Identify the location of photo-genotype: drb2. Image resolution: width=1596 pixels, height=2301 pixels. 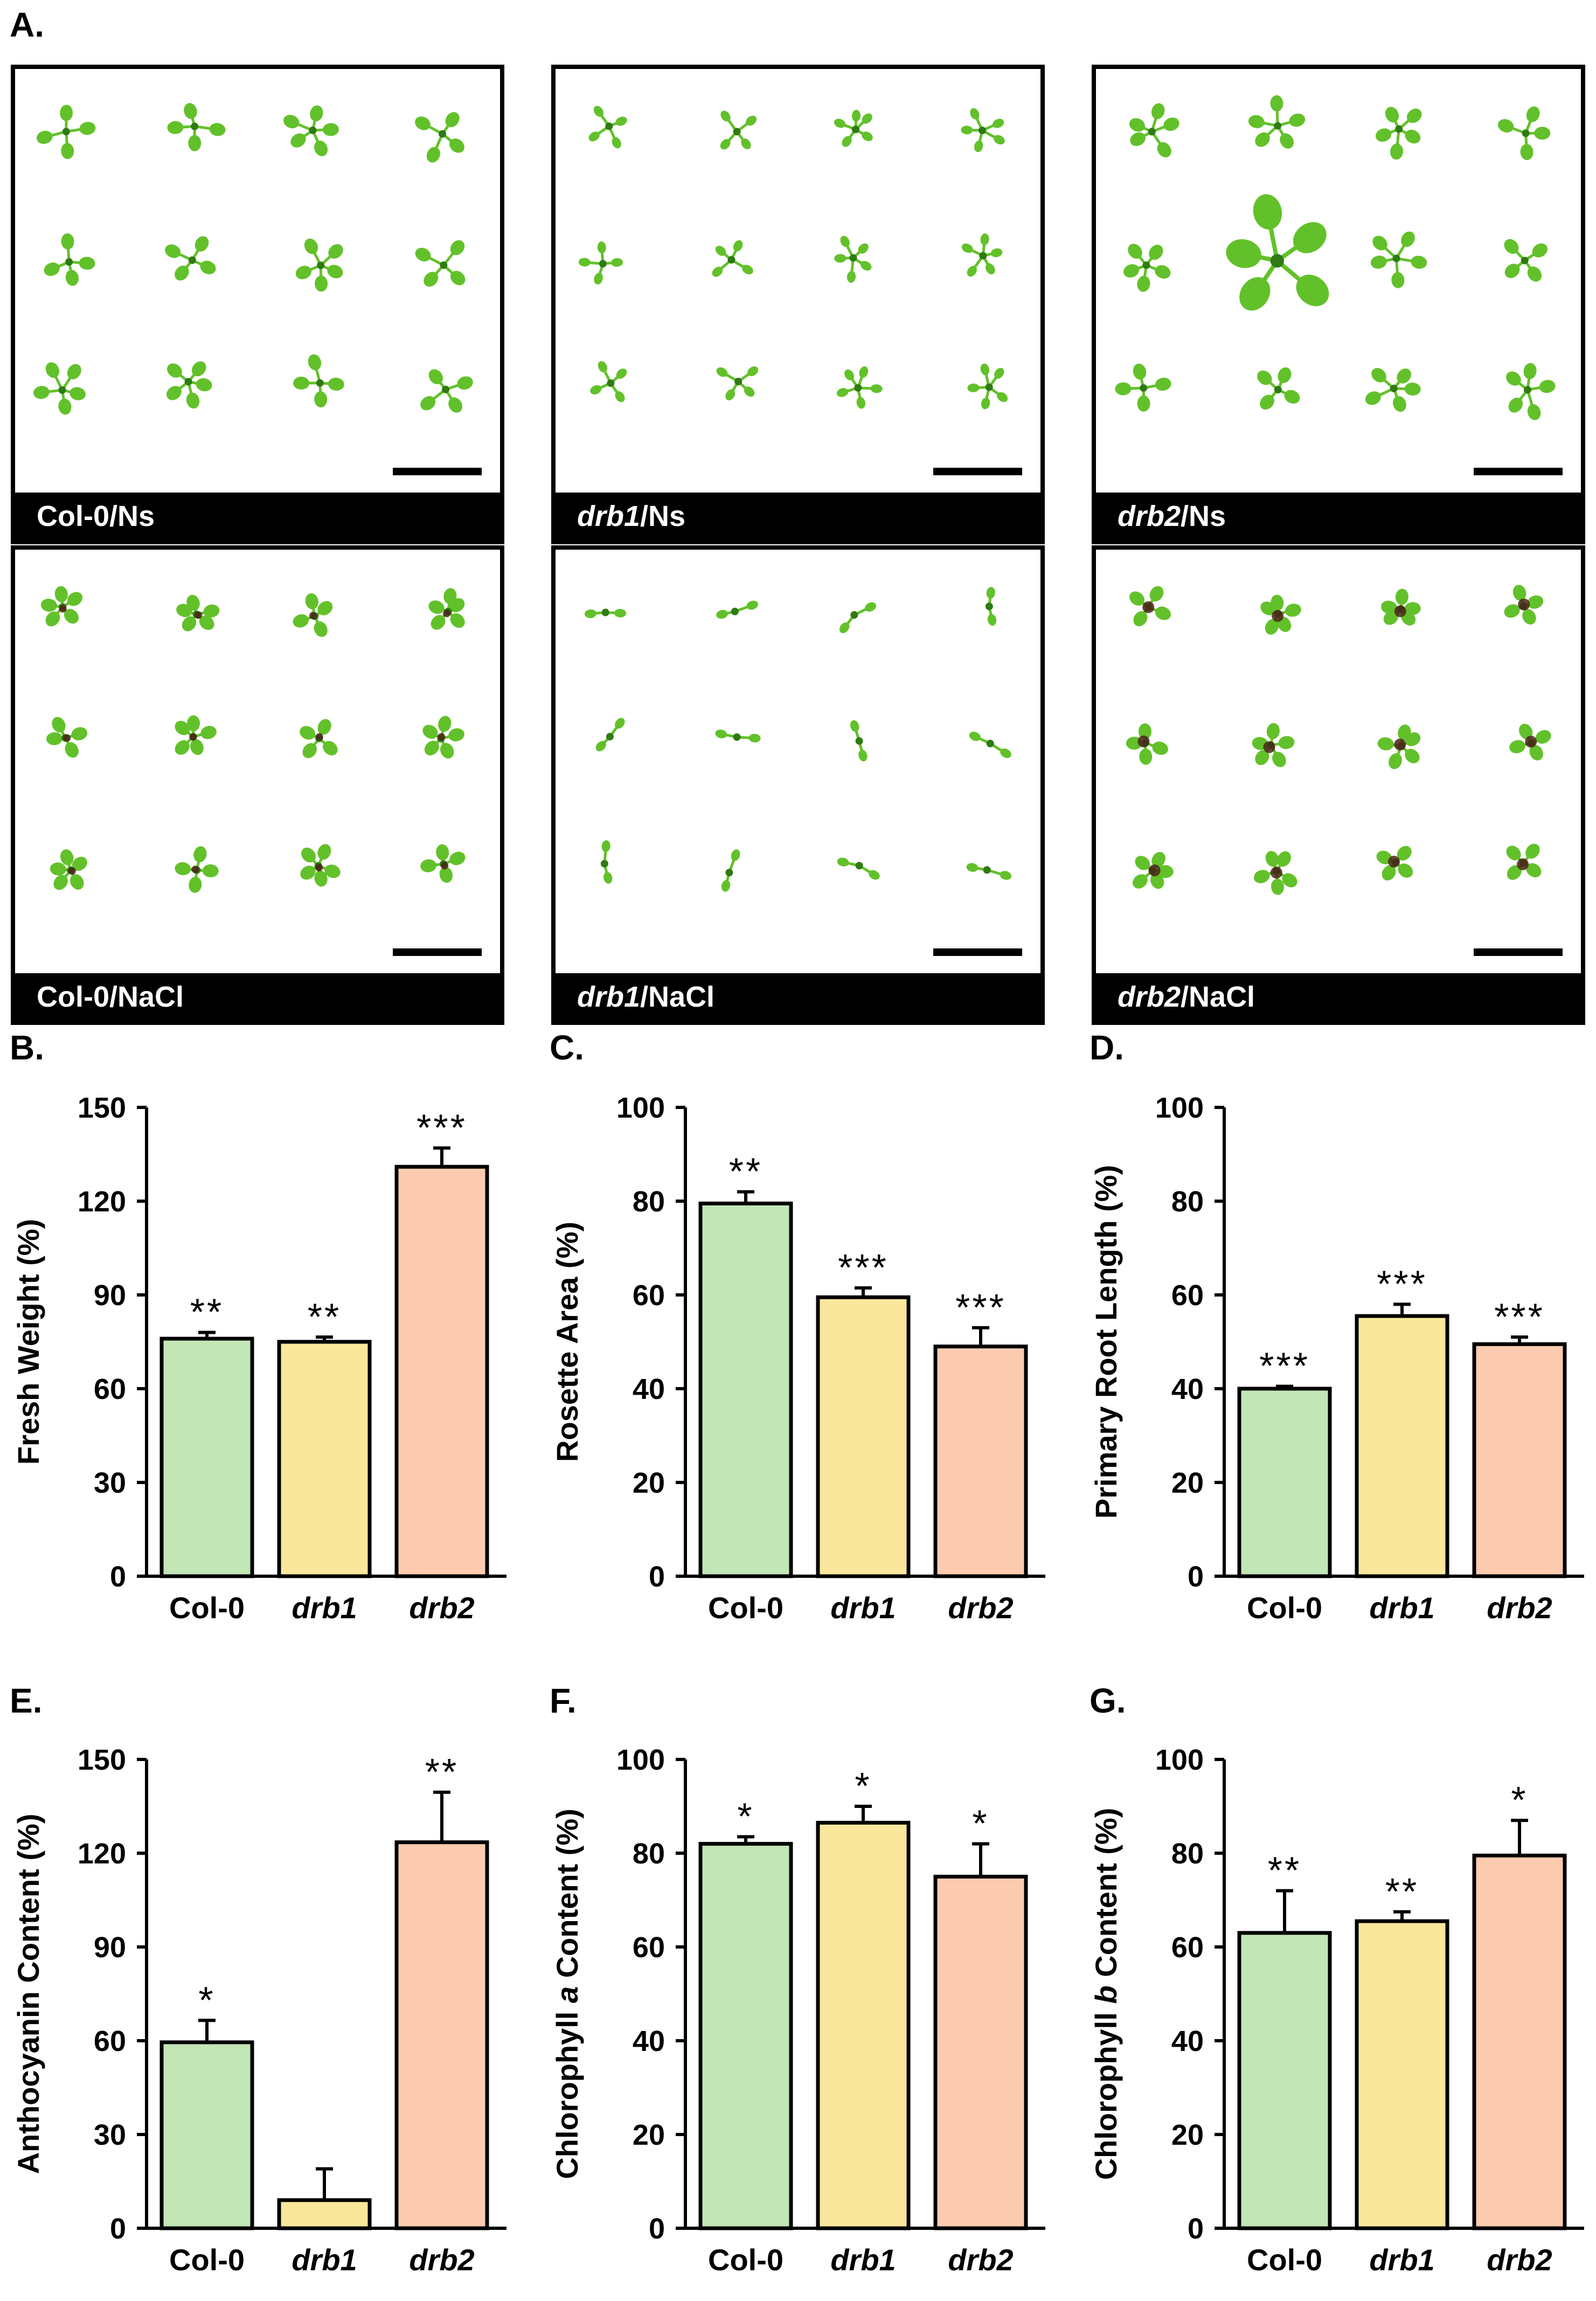
(1149, 997).